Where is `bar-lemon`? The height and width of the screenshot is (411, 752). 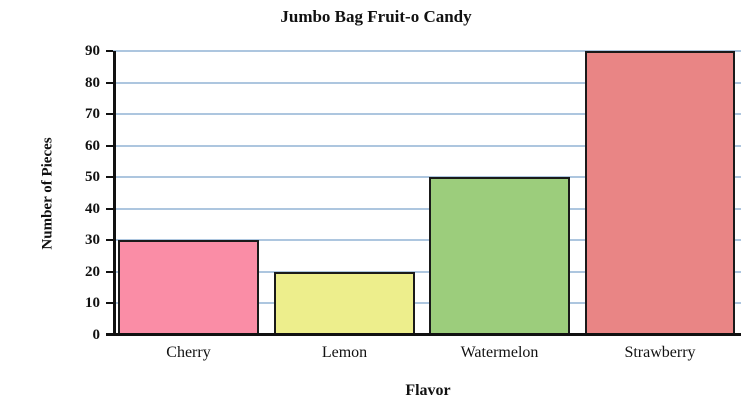 bar-lemon is located at coordinates (344, 303).